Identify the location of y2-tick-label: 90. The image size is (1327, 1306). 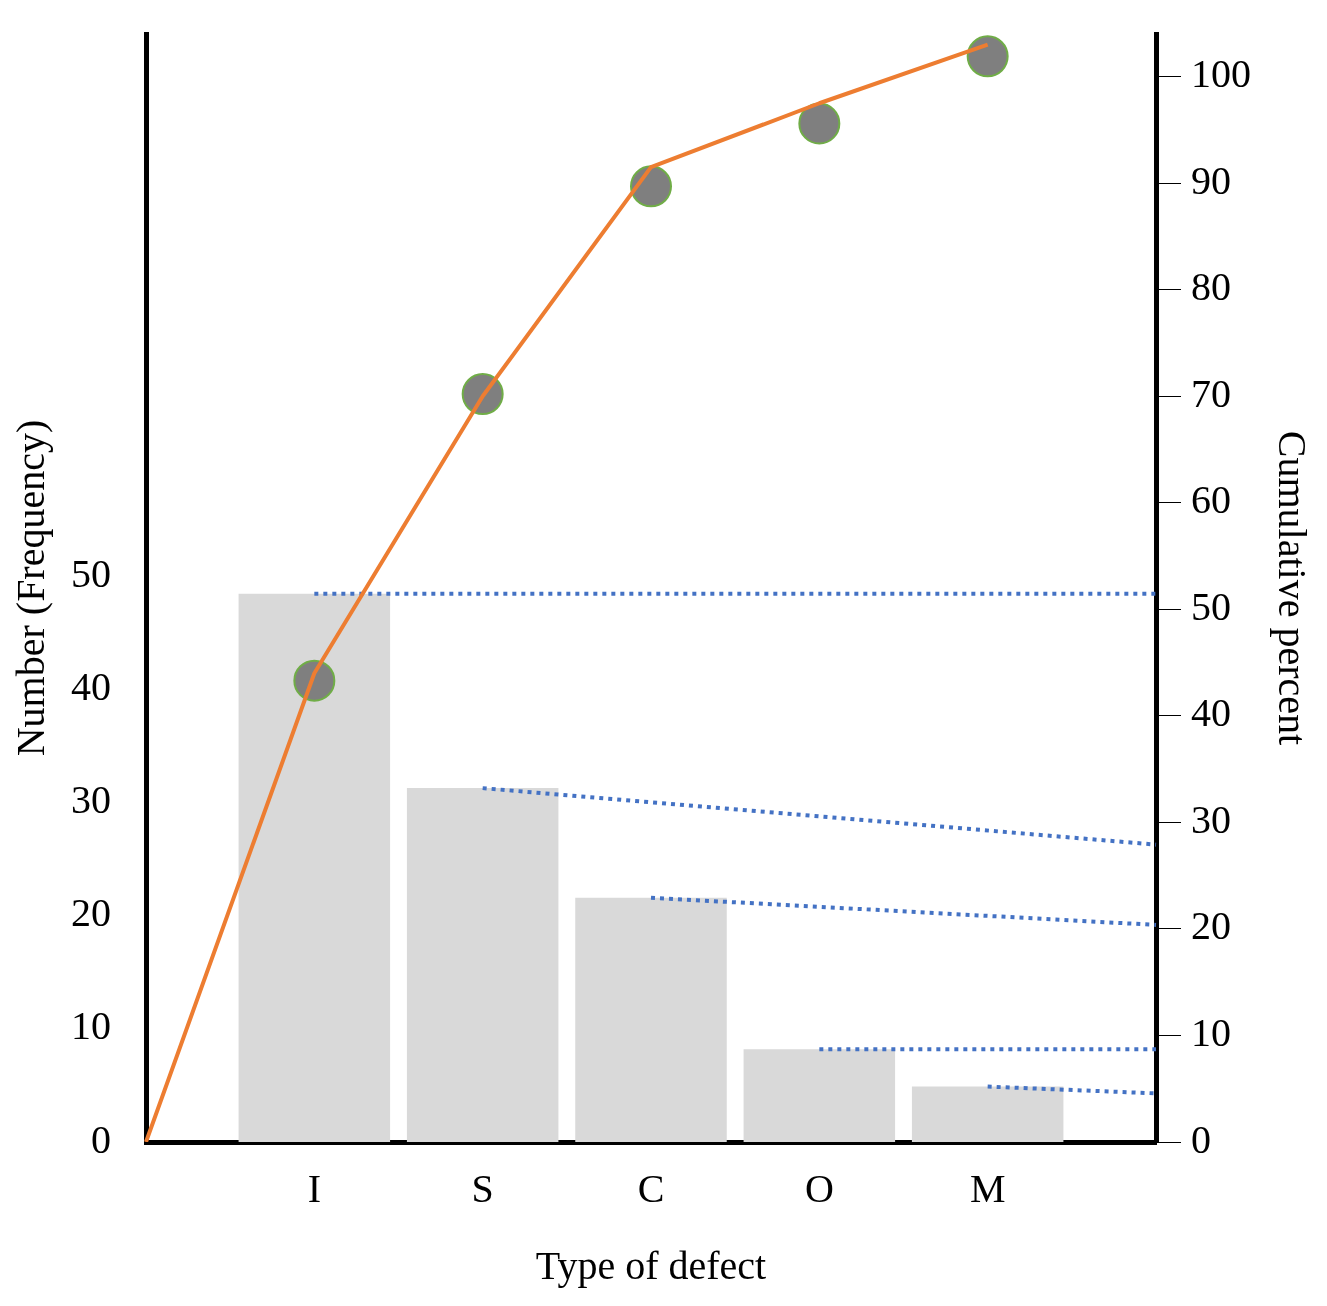
(1211, 180).